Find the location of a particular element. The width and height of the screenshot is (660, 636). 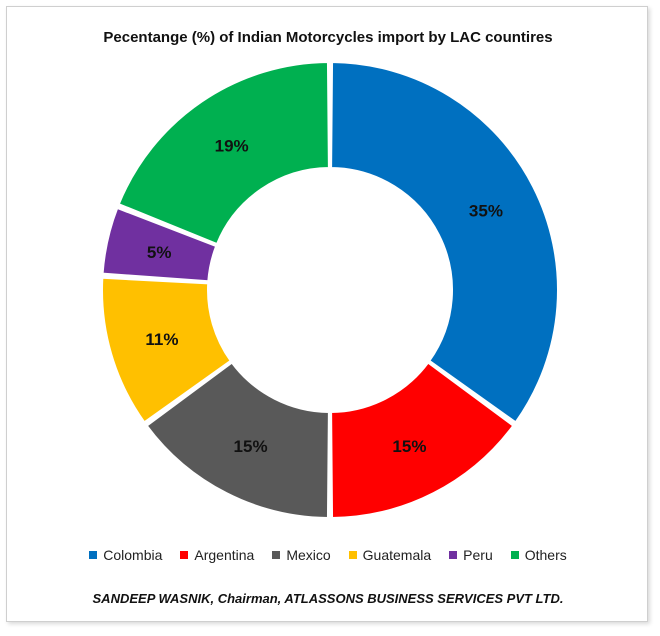

legend-item-peru: Peru is located at coordinates (471, 555).